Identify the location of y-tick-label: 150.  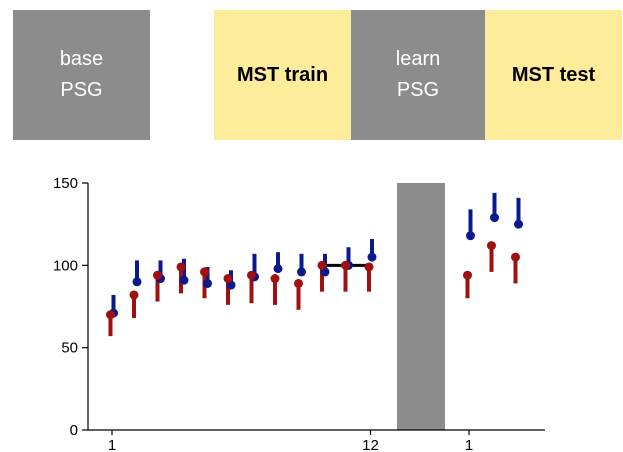
(65, 183).